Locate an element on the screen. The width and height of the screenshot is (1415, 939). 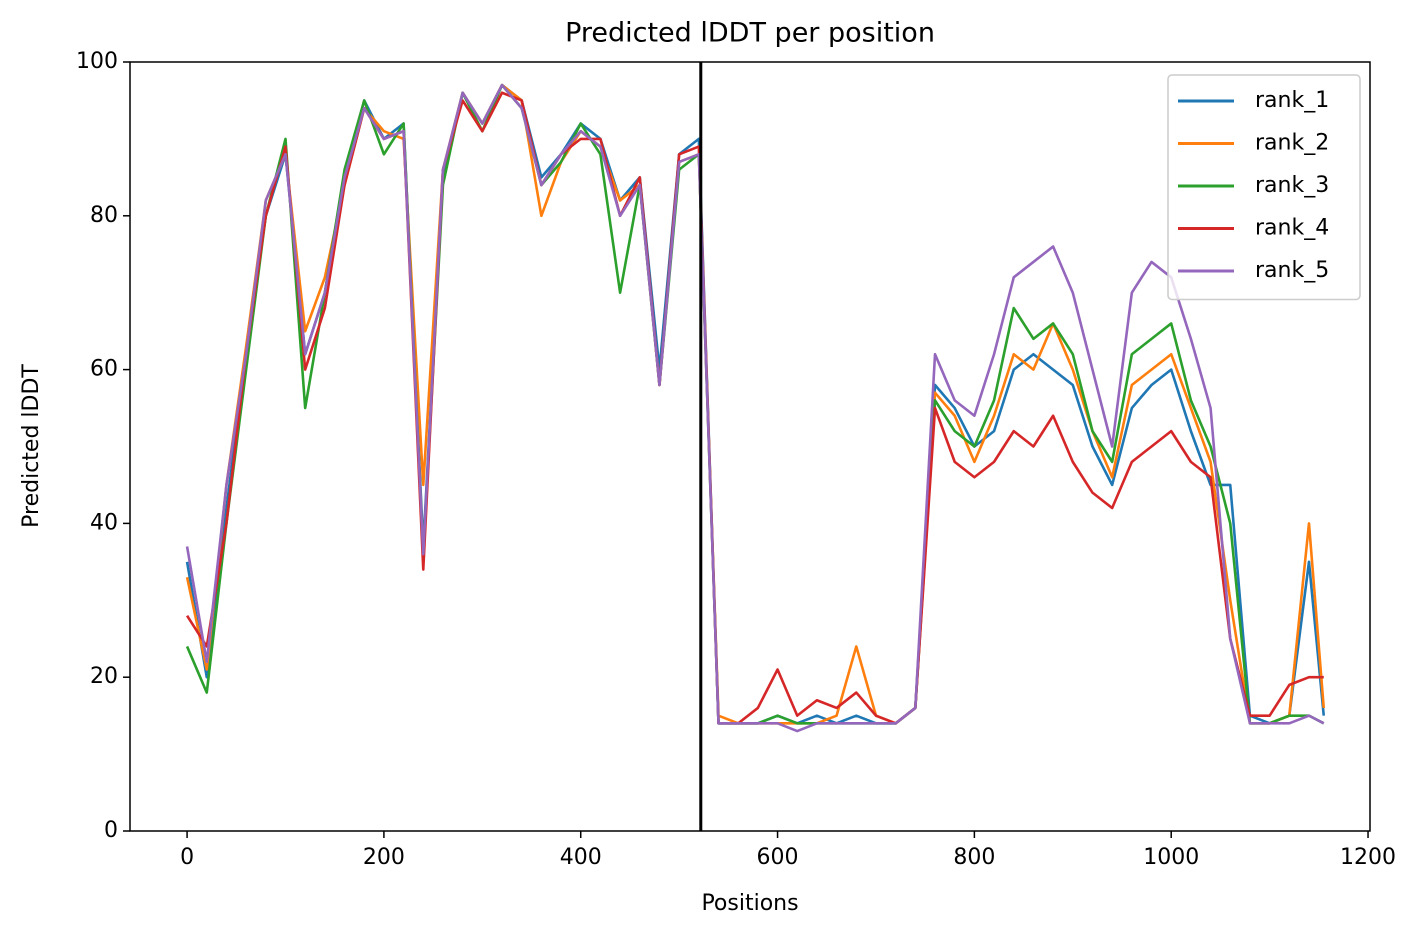
y-tick-label: 40 is located at coordinates (104, 522).